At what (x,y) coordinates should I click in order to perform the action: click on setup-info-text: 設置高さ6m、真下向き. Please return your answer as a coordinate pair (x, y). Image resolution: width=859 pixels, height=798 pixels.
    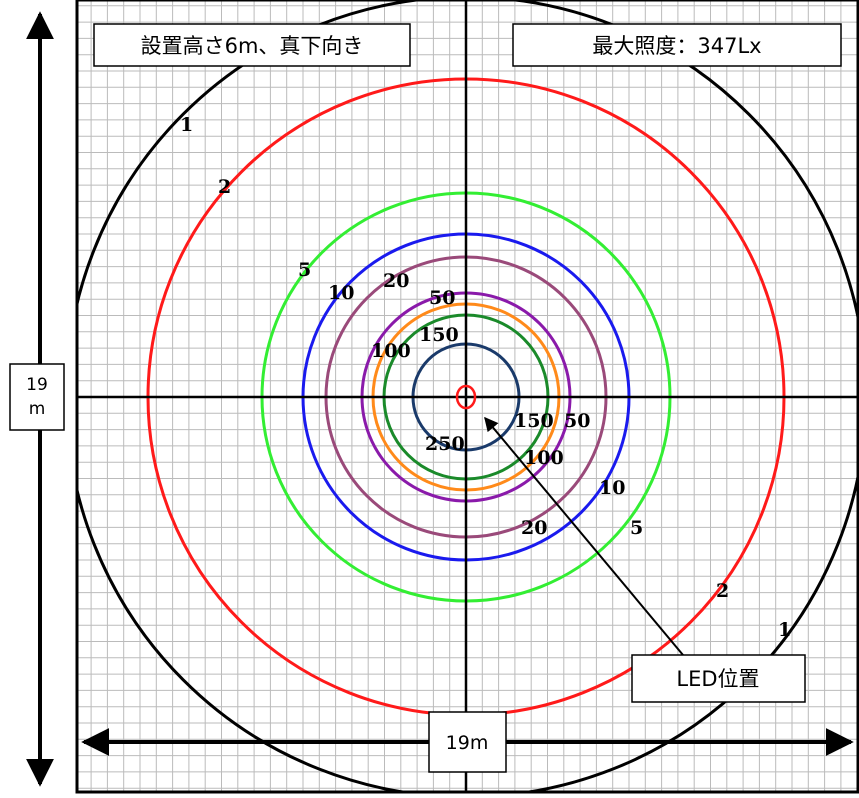
    Looking at the image, I should click on (252, 46).